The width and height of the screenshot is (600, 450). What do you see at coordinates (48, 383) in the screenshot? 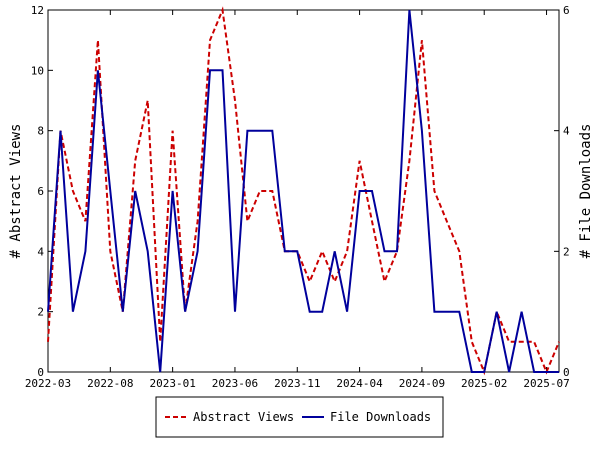
I see `x-tick-label: 2022-03` at bounding box center [48, 383].